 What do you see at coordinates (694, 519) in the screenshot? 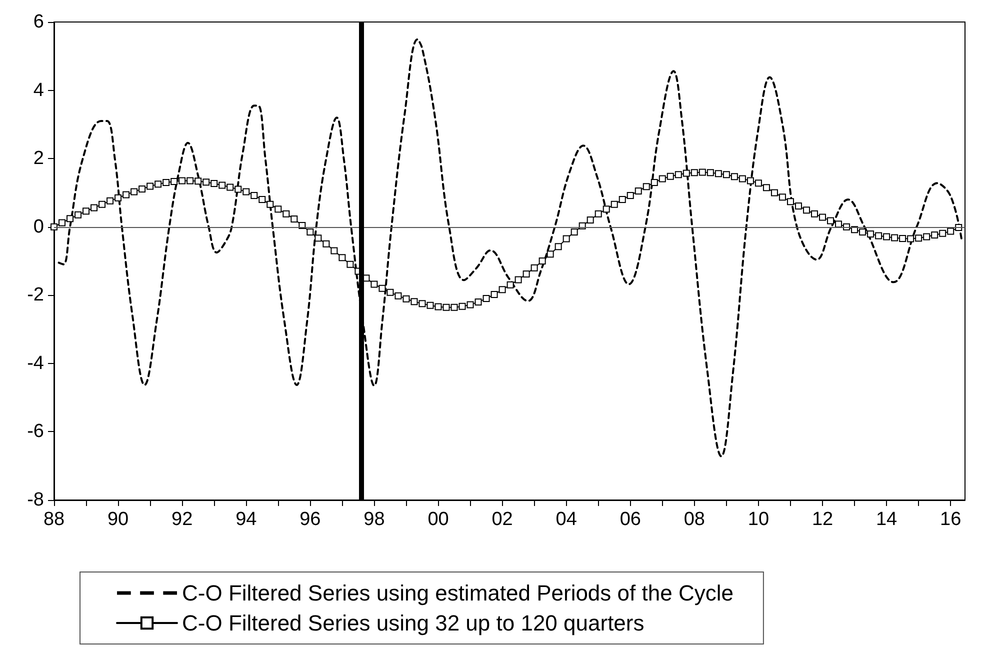
I see `x-tick-label: 08` at bounding box center [694, 519].